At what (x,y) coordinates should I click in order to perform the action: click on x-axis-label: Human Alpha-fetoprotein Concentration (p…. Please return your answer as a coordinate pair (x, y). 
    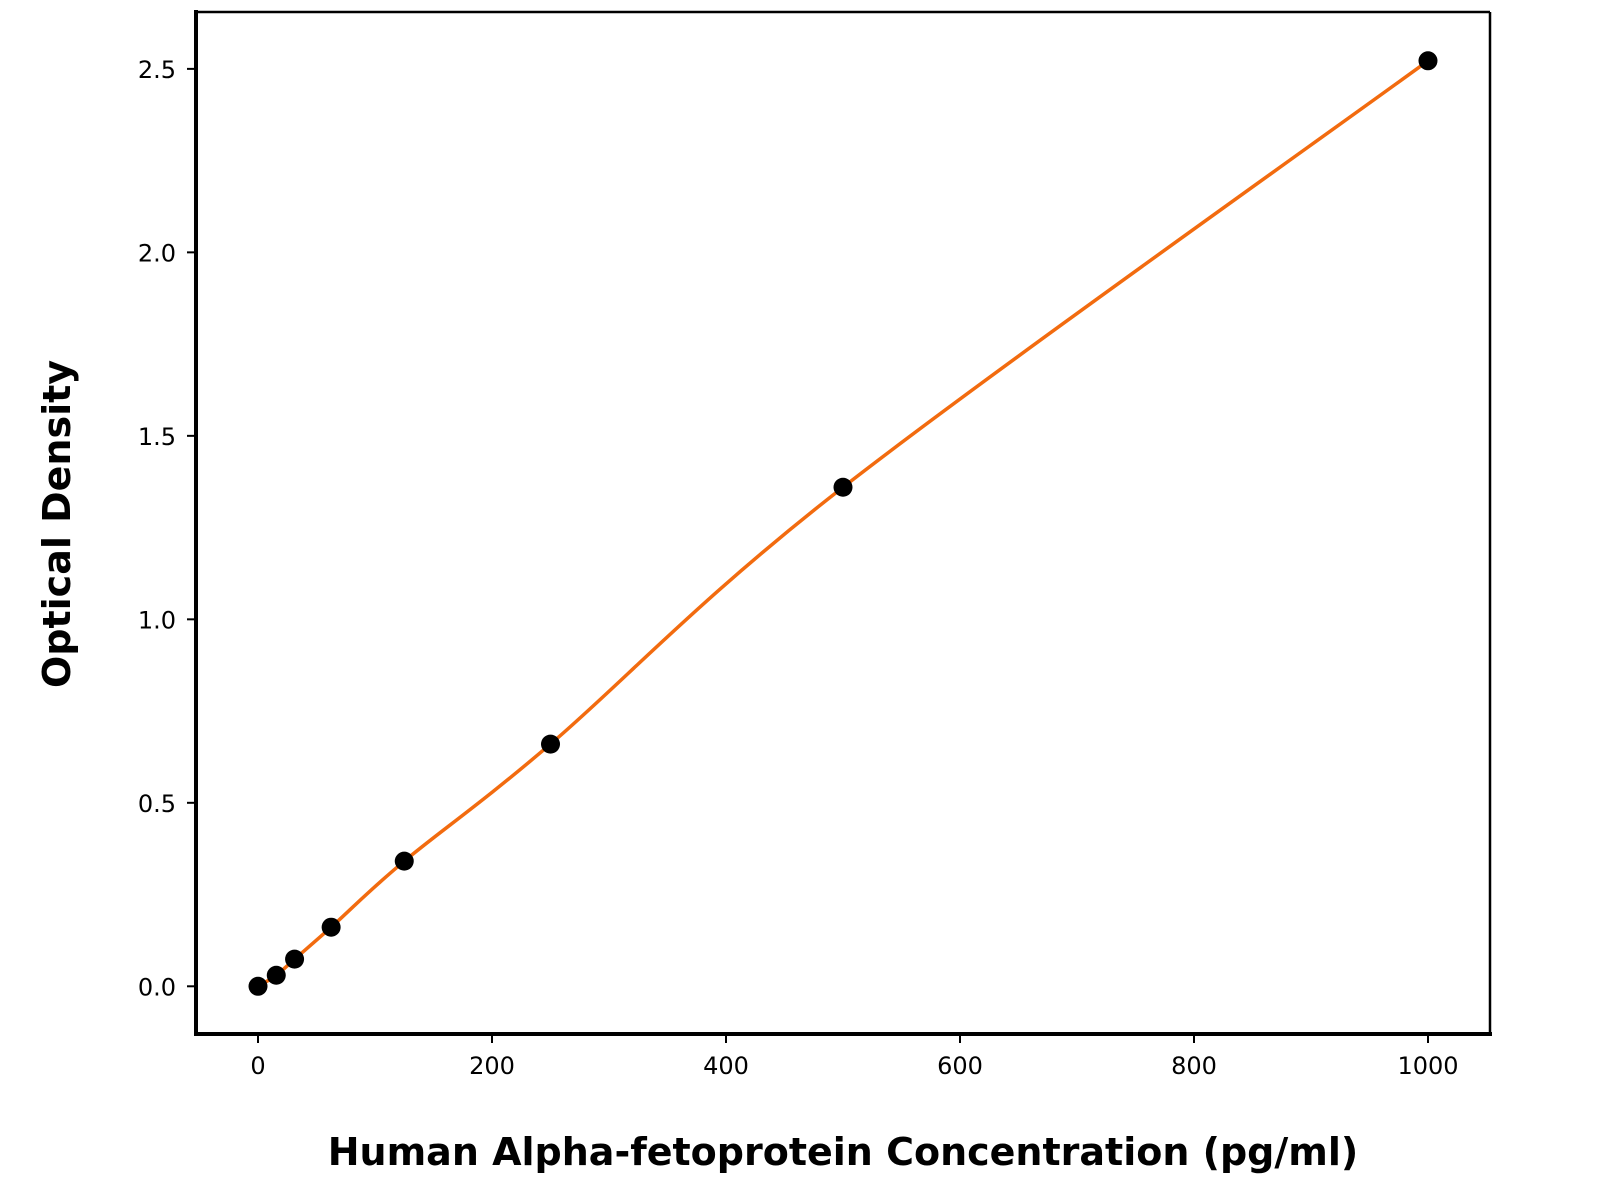
    Looking at the image, I should click on (843, 1152).